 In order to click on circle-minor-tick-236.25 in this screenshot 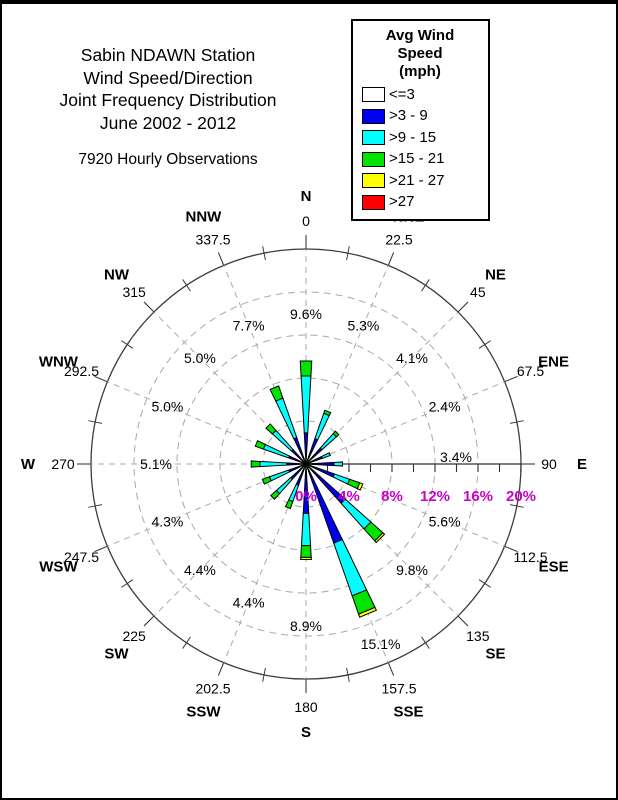, I will do `click(127, 583)`.